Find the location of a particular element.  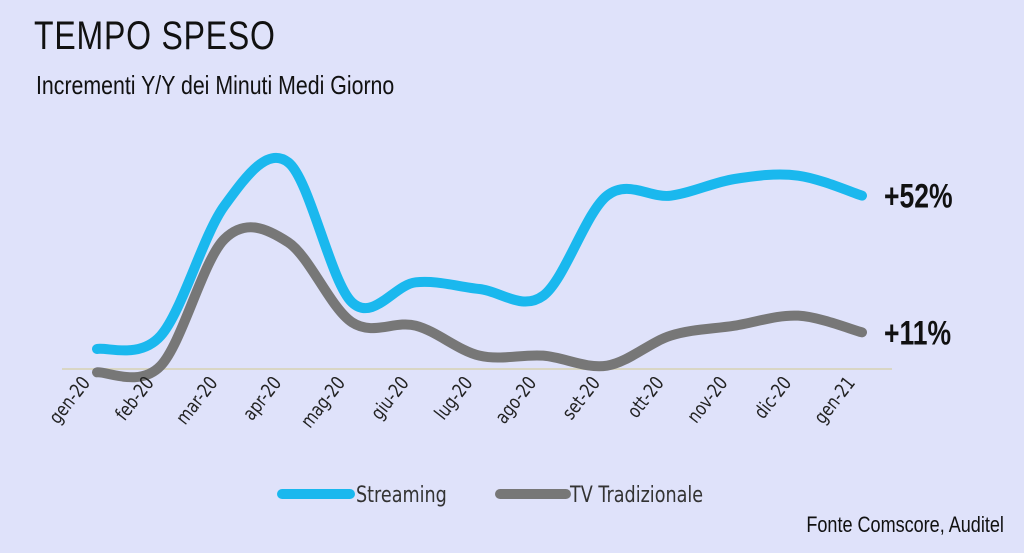

x-tick-label: nov-20 is located at coordinates (708, 400).